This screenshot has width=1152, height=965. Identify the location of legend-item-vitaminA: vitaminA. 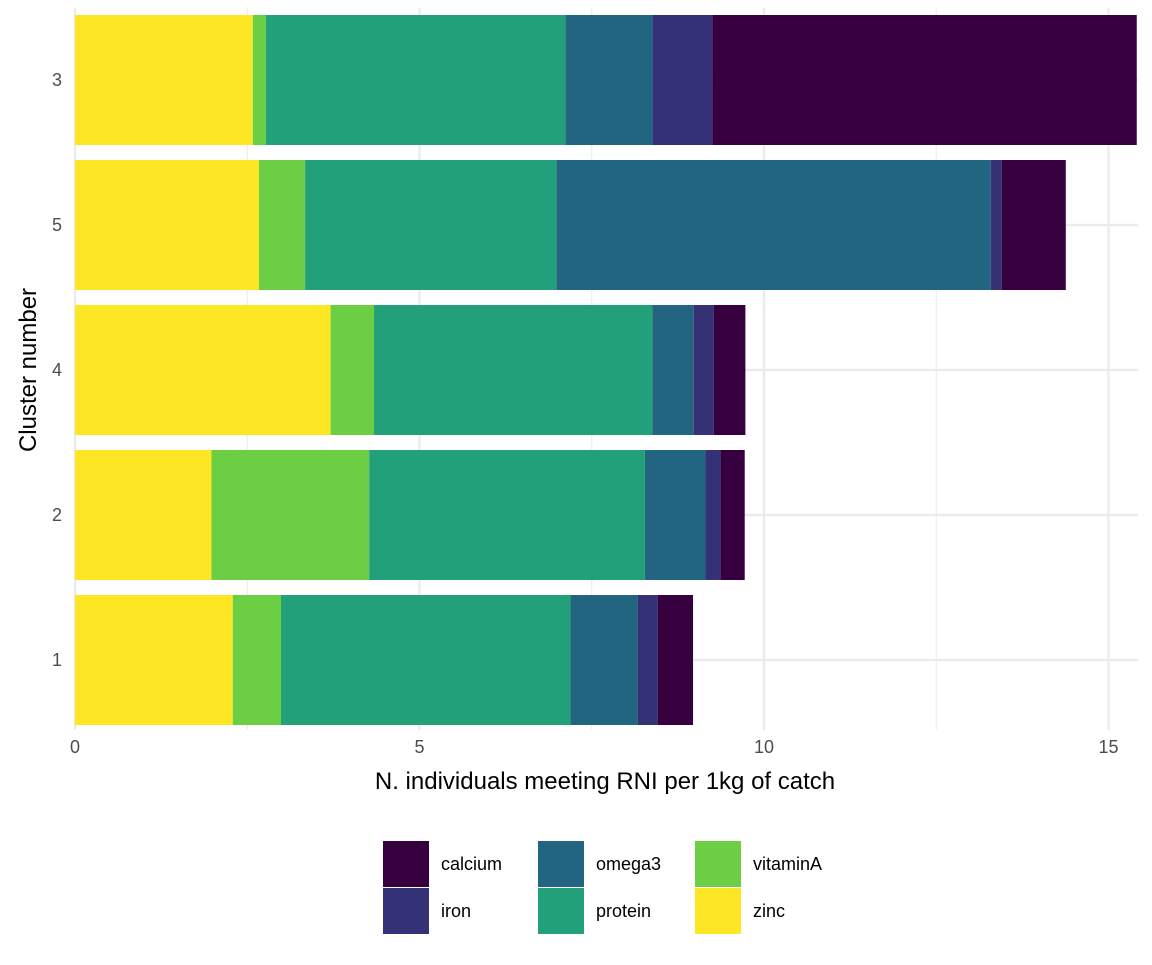
(758, 864).